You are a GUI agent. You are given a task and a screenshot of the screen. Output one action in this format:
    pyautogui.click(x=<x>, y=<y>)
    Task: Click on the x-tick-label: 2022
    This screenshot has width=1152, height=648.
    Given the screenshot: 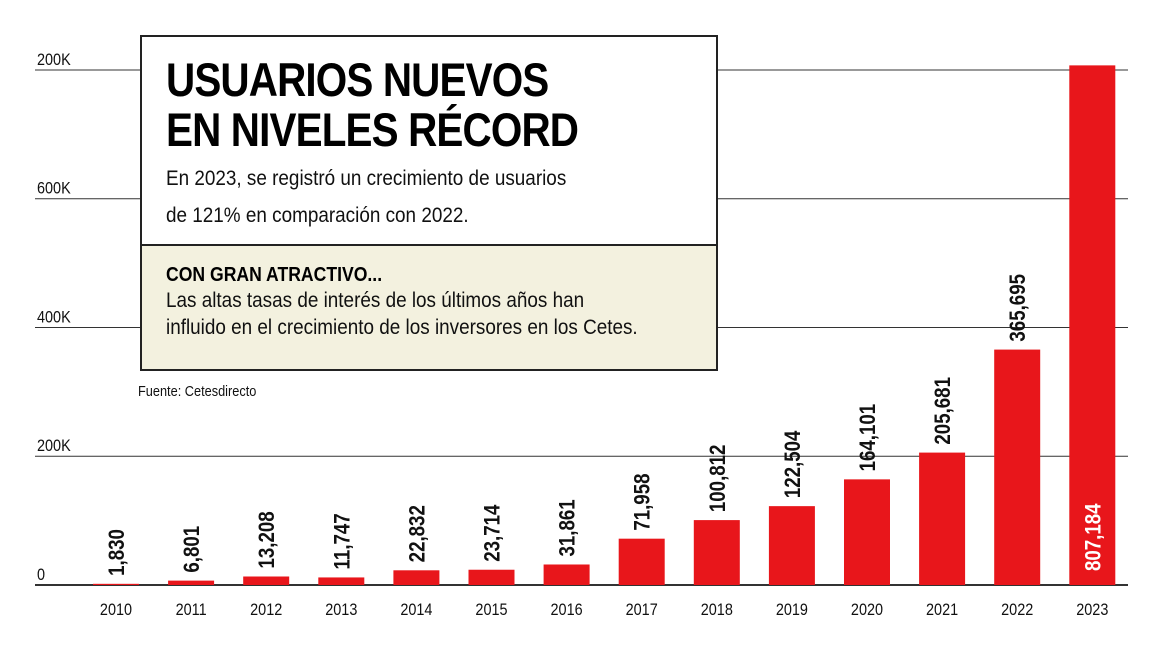 What is the action you would take?
    pyautogui.click(x=1017, y=610)
    